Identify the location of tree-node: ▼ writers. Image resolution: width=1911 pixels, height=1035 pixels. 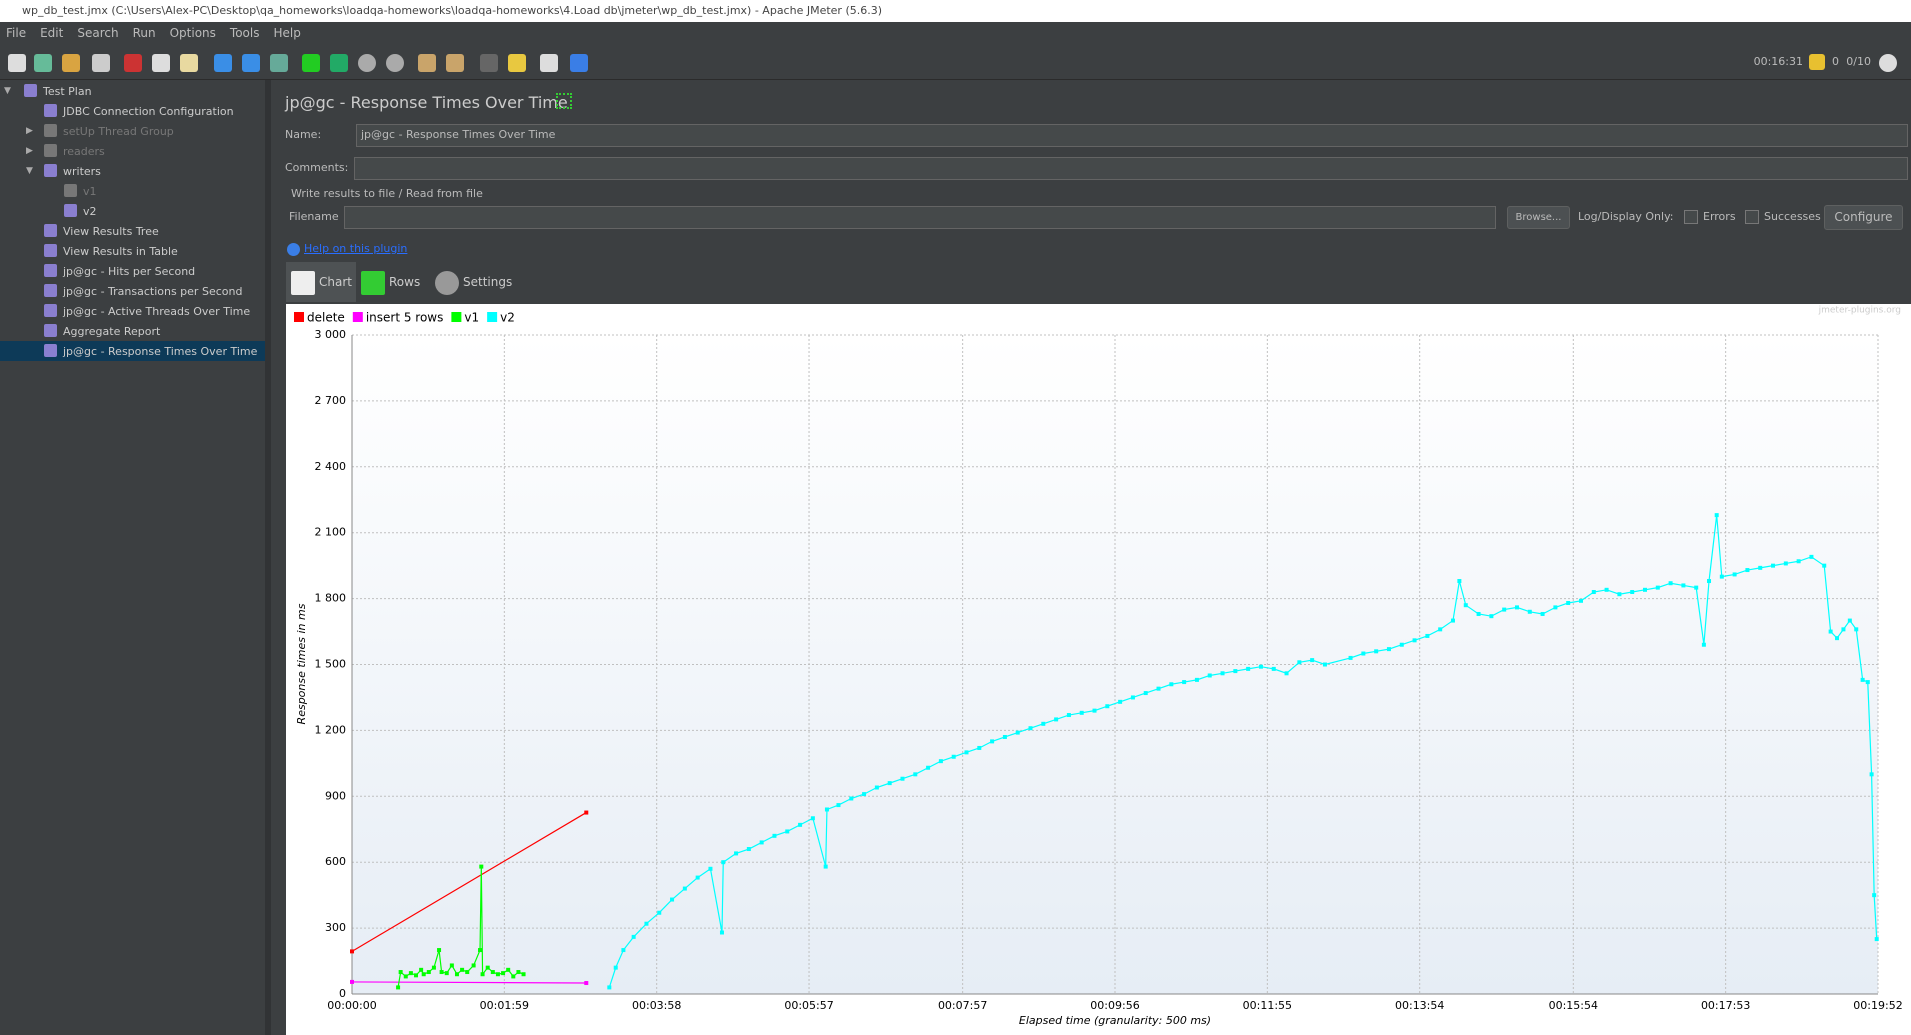
(132, 171).